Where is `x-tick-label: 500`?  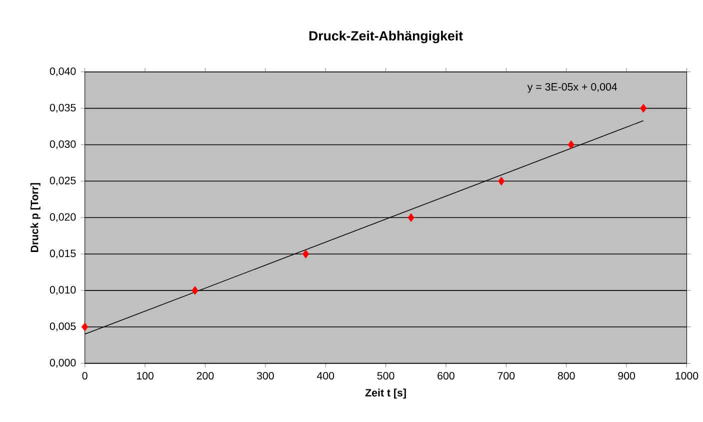
x-tick-label: 500 is located at coordinates (385, 376).